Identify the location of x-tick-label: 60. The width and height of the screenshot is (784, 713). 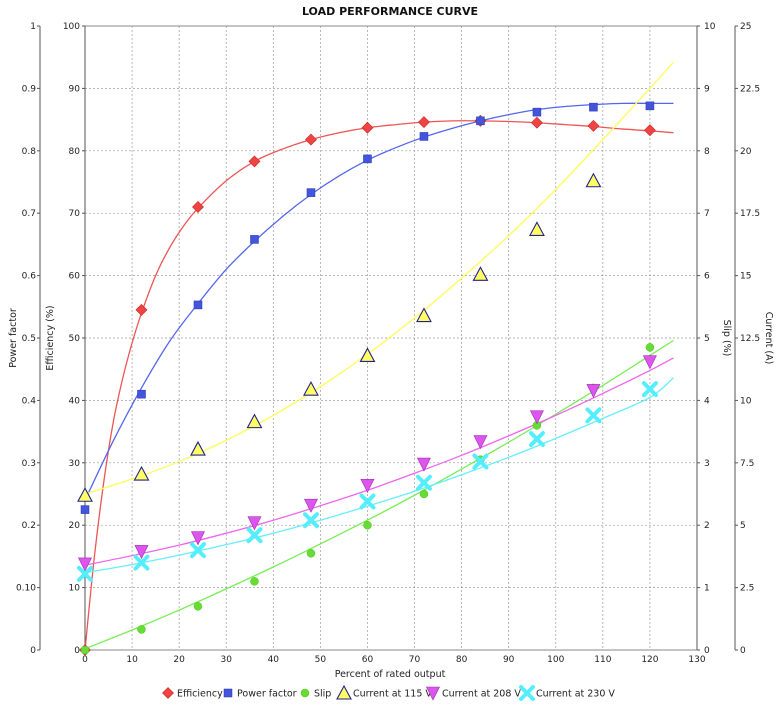
(368, 660).